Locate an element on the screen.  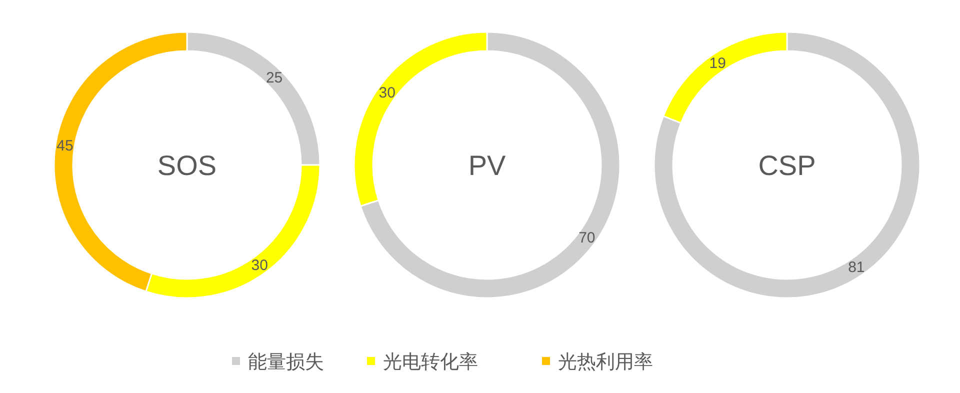
data-label: 70 is located at coordinates (587, 238).